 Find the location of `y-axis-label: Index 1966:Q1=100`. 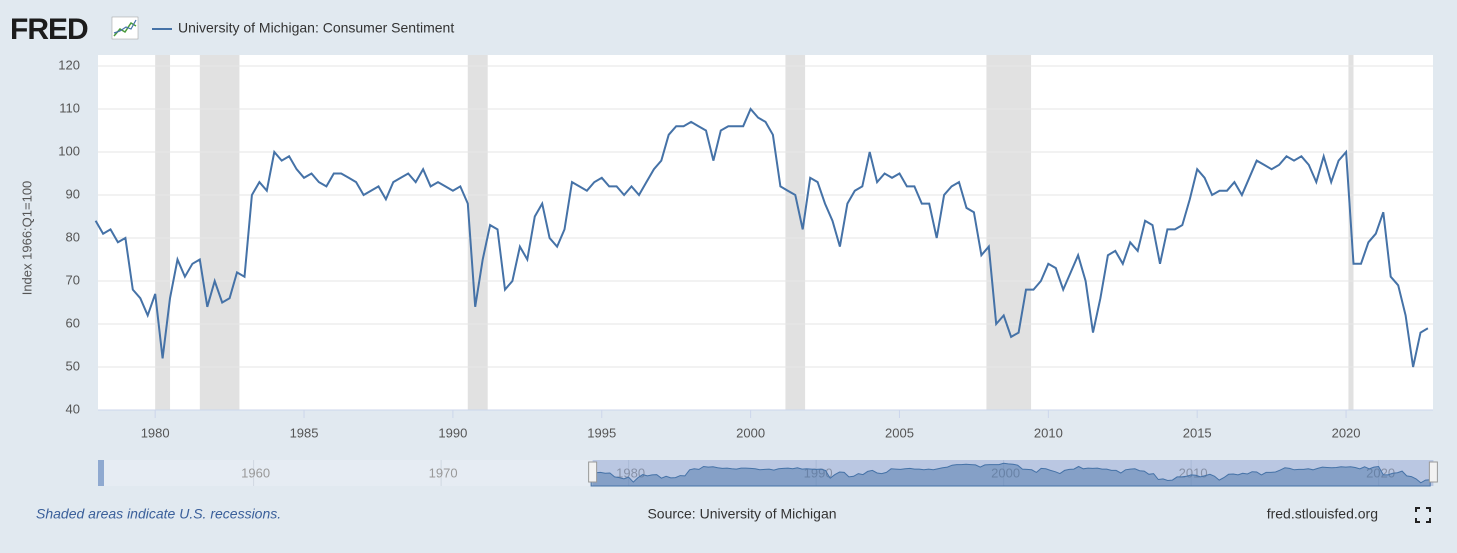

y-axis-label: Index 1966:Q1=100 is located at coordinates (26, 238).